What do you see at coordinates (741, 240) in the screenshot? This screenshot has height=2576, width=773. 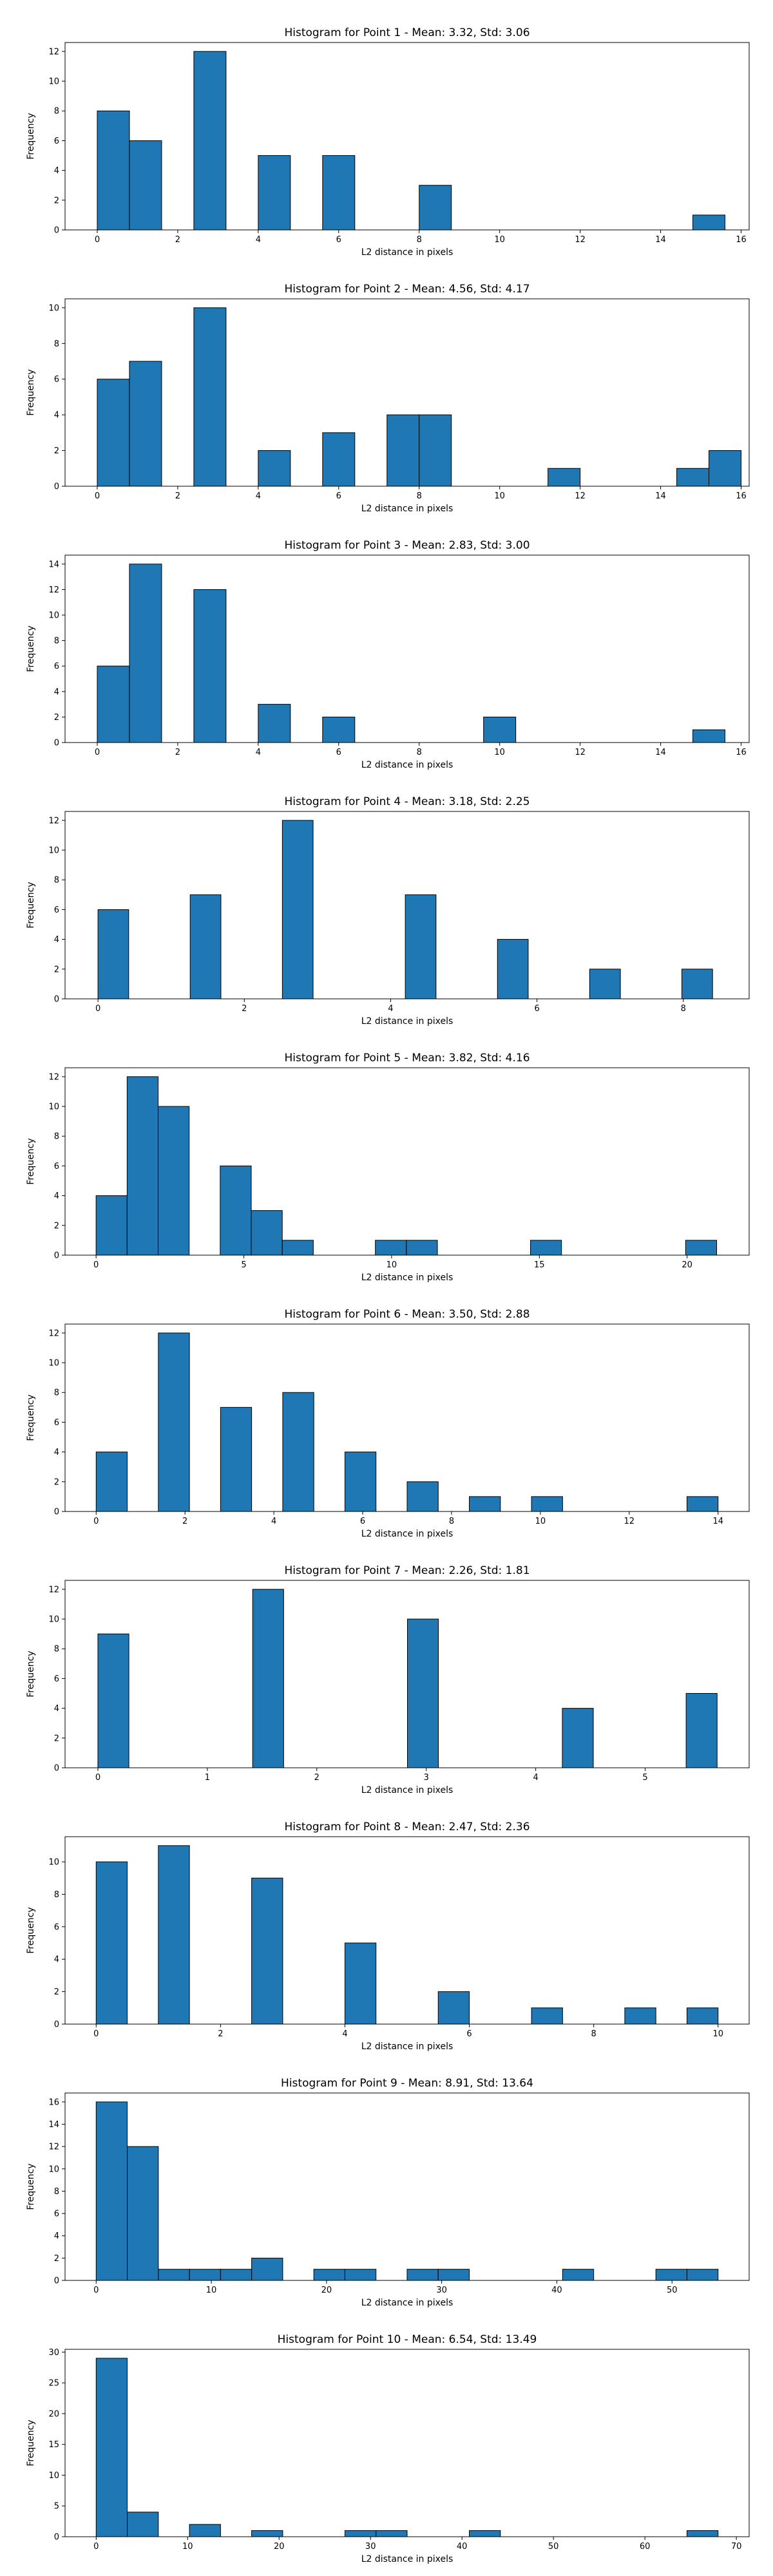 I see `x-tick-label: 16` at bounding box center [741, 240].